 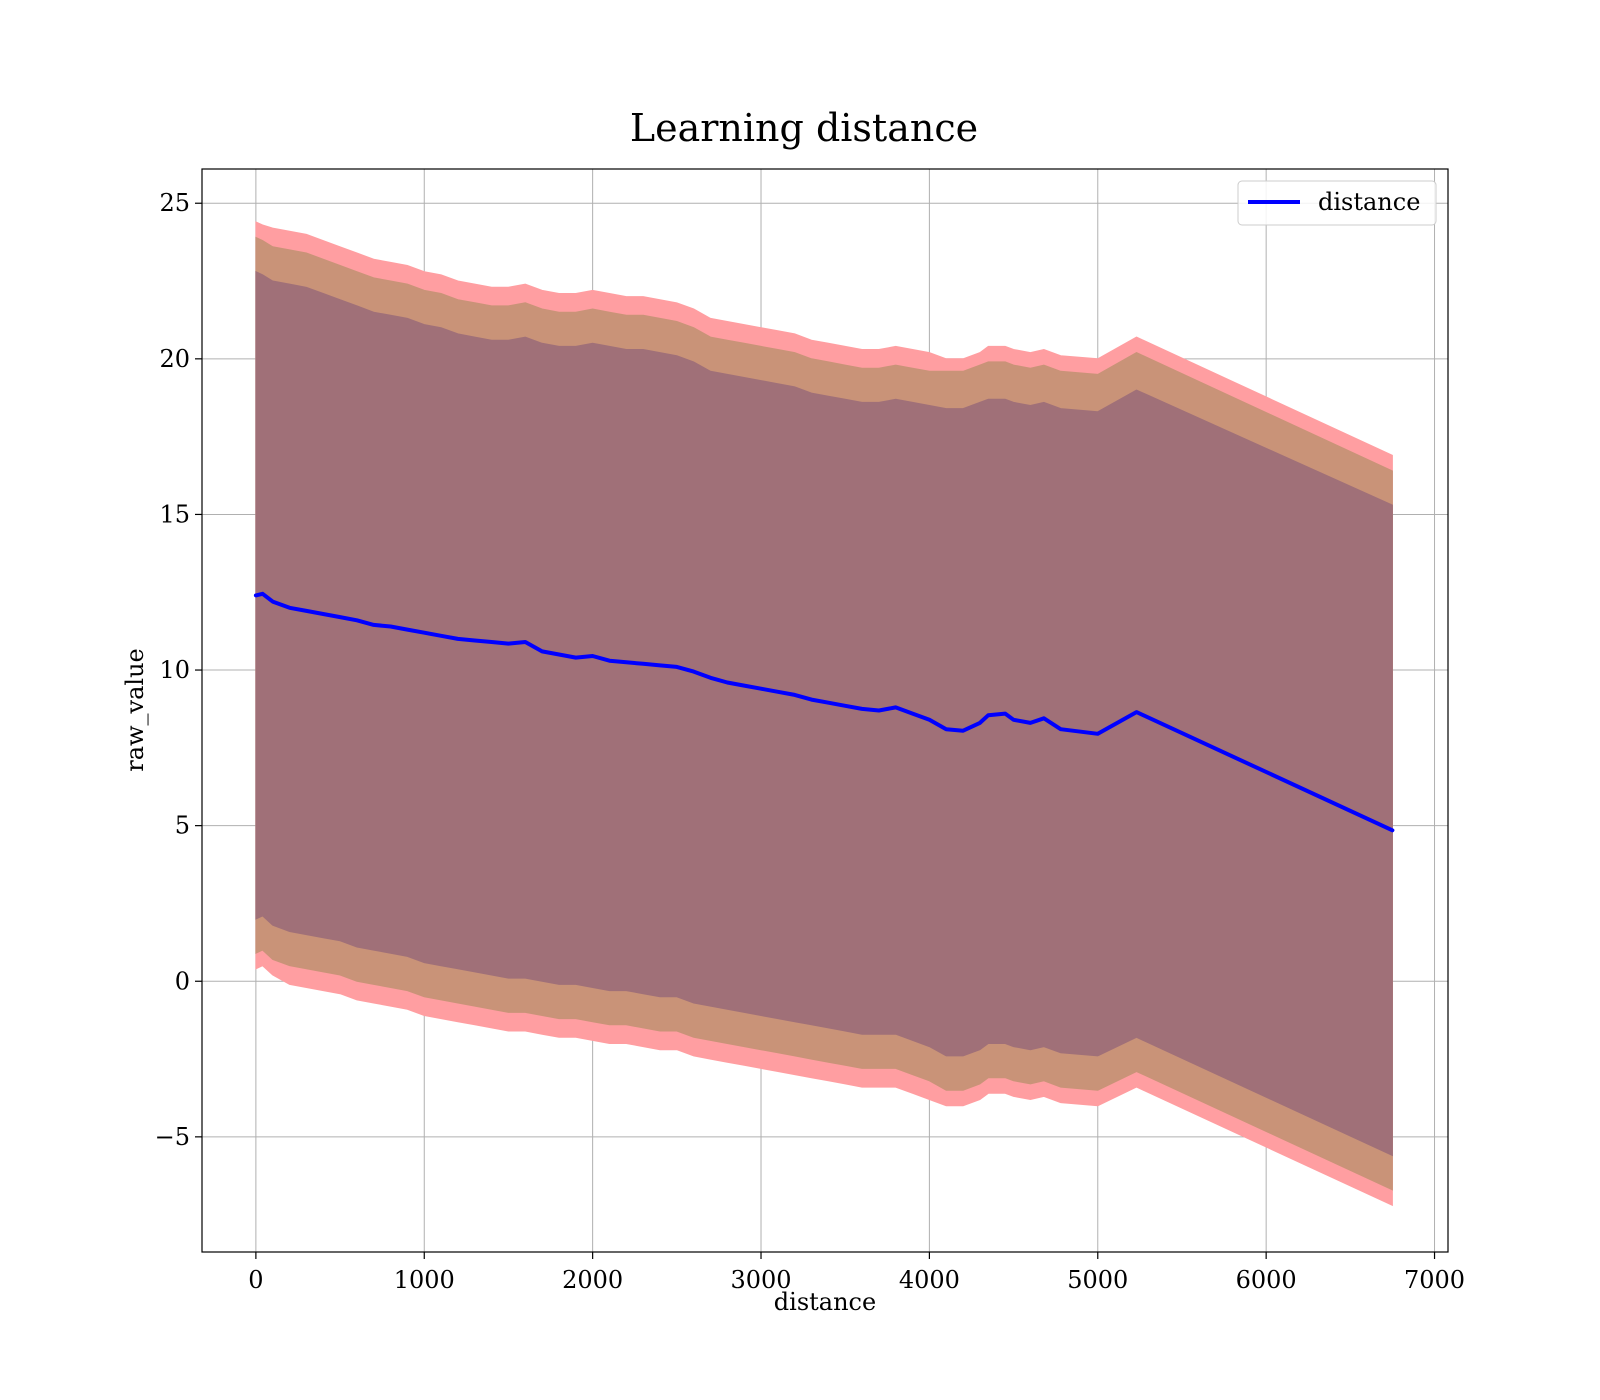 What do you see at coordinates (825, 1302) in the screenshot?
I see `x-axis-label: distance` at bounding box center [825, 1302].